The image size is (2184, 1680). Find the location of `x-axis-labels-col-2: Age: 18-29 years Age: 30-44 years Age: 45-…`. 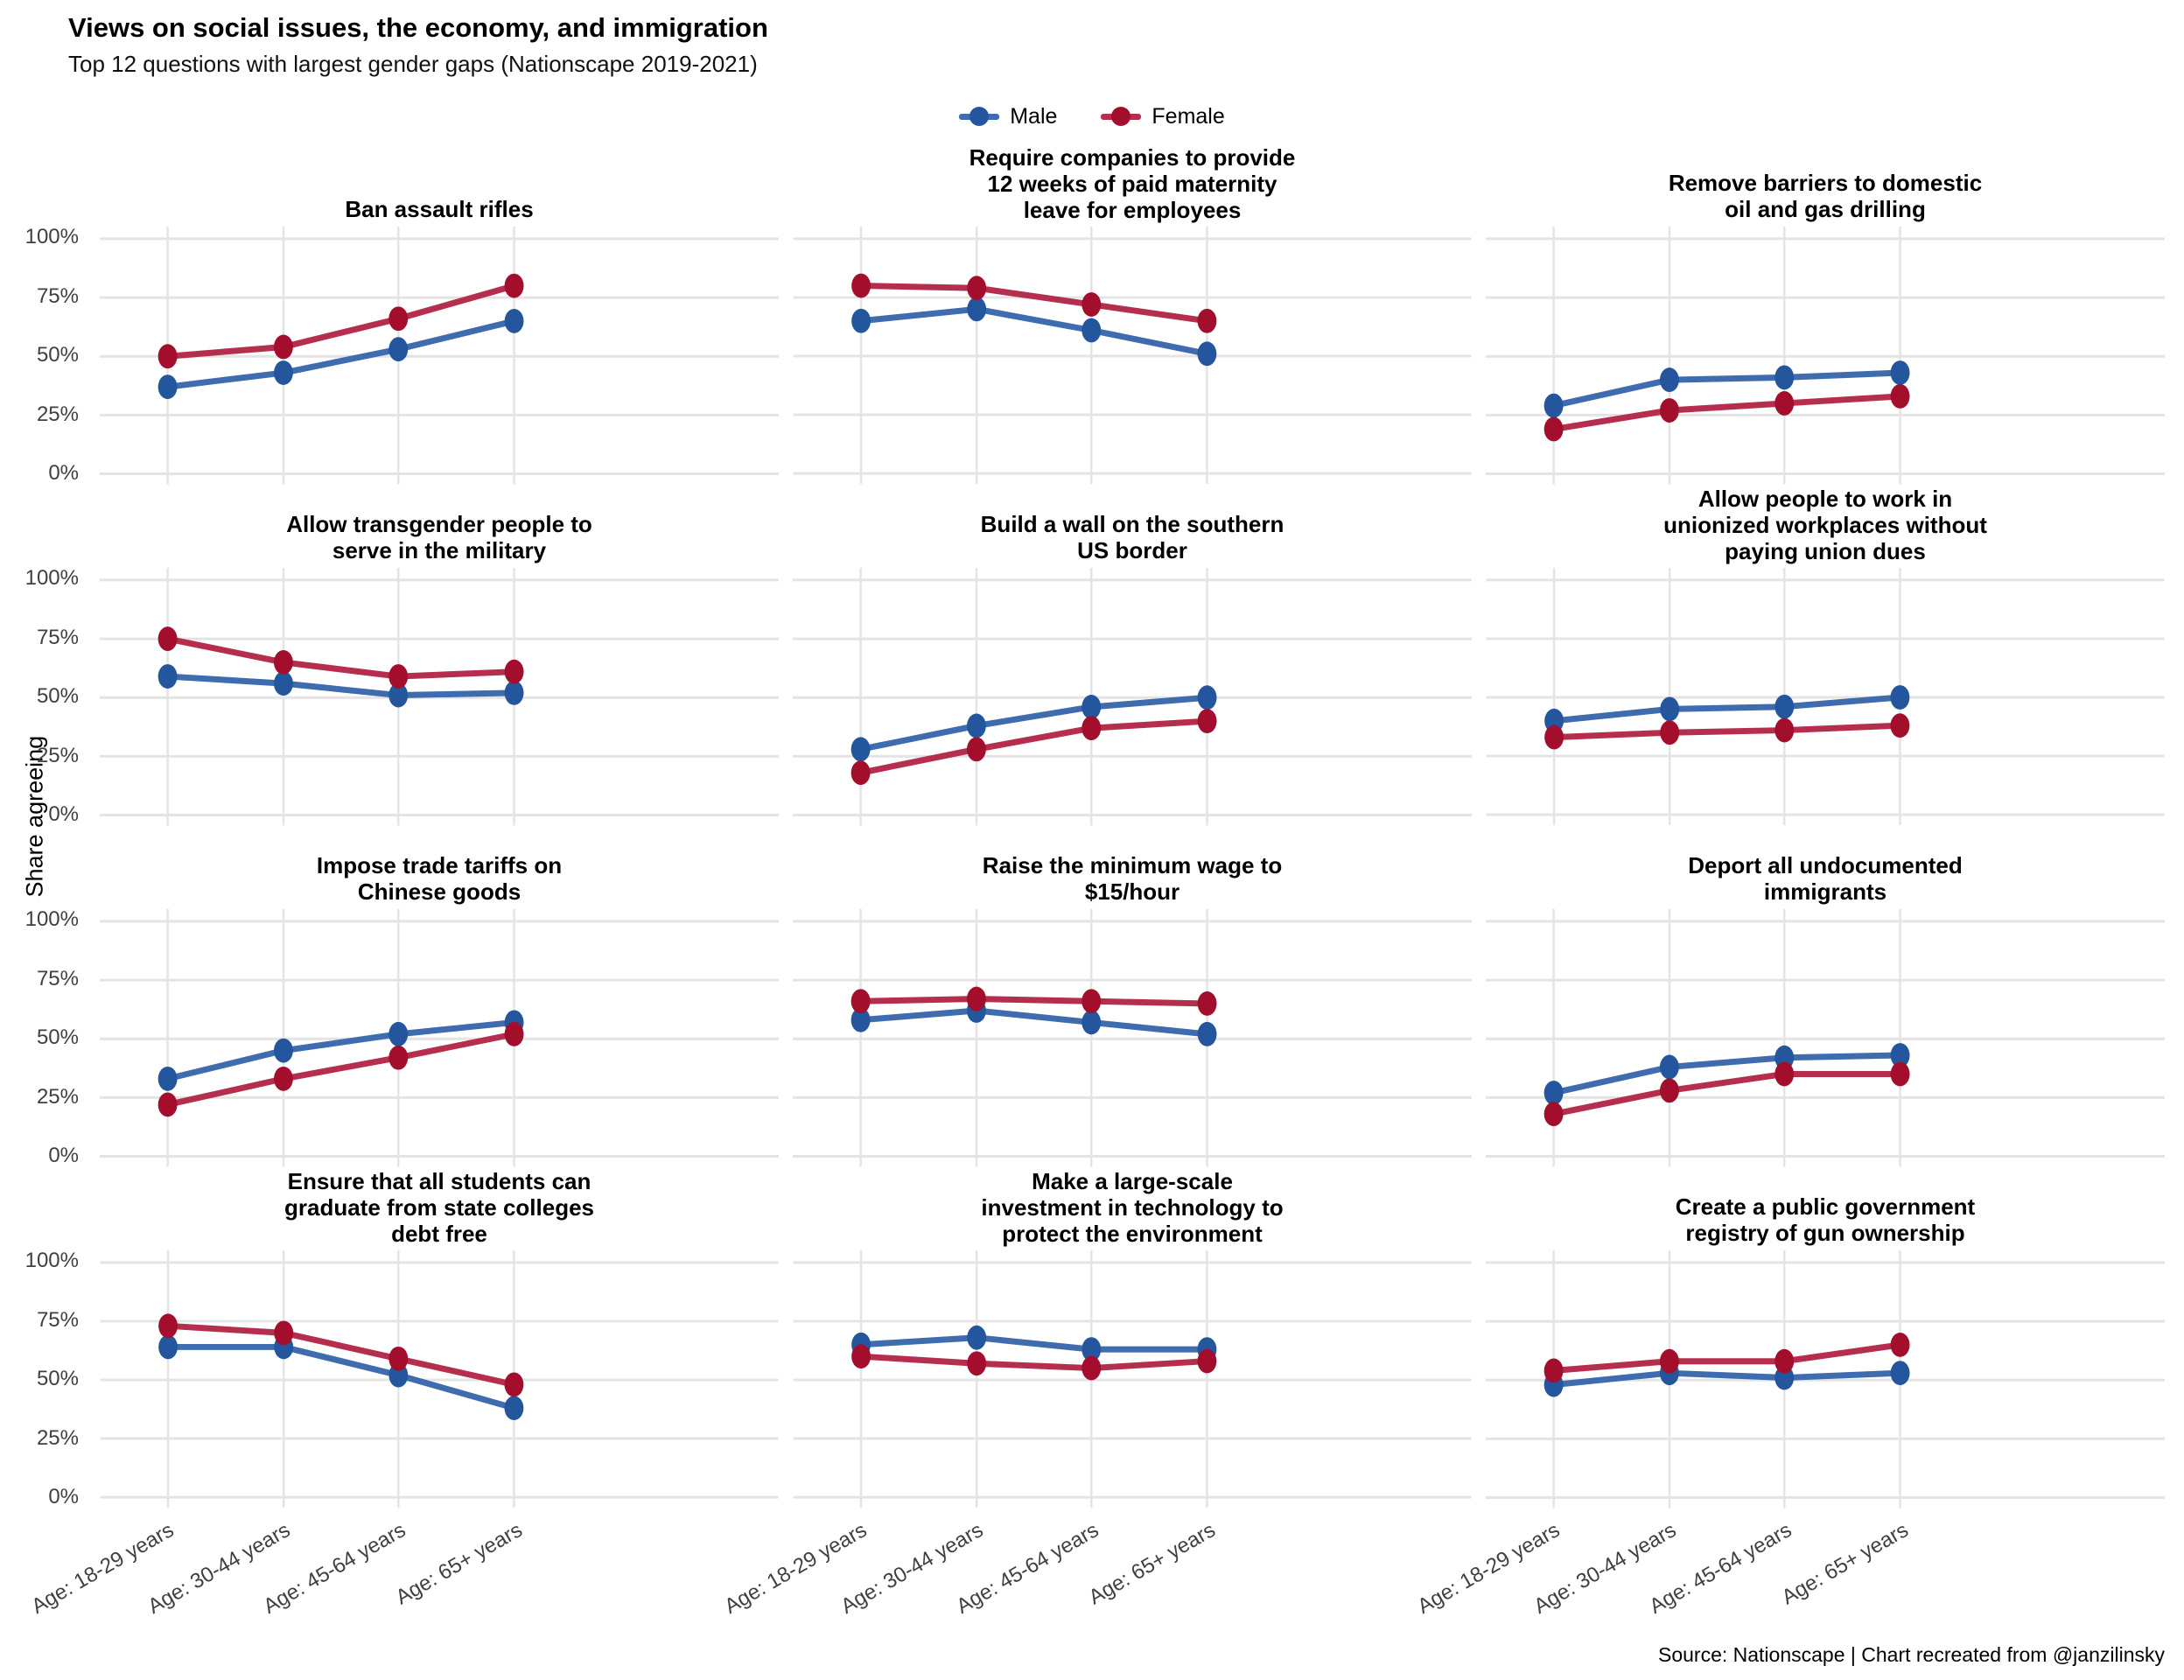

x-axis-labels-col-2: Age: 18-29 years Age: 30-44 years Age: 45-… is located at coordinates (1097, 1570).